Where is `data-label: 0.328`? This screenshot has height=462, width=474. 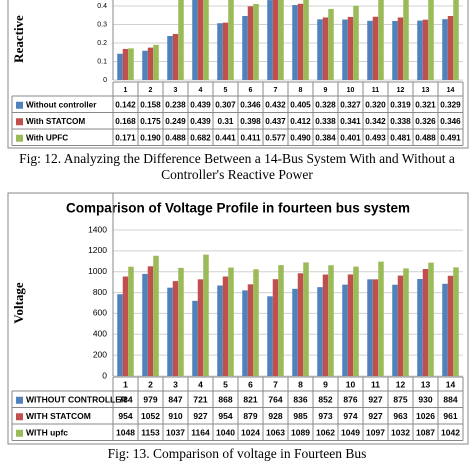 data-label: 0.328 is located at coordinates (325, 104).